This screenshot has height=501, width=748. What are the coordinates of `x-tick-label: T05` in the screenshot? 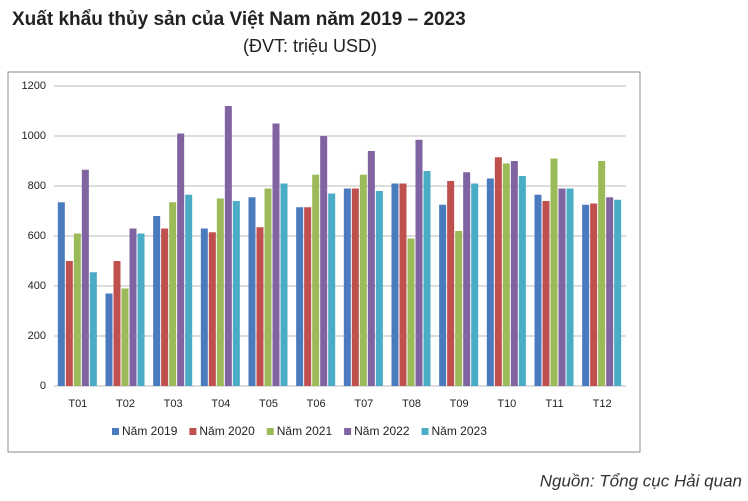 It's located at (268, 404).